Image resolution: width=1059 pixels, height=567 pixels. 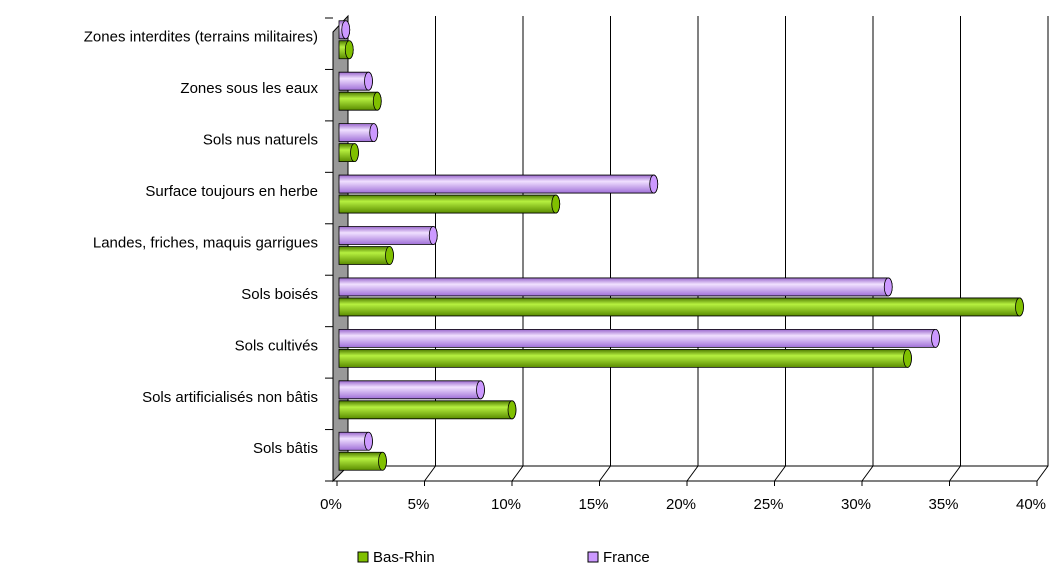 What do you see at coordinates (230, 397) in the screenshot?
I see `y-tick-label: Sols artificialisés non bâtis` at bounding box center [230, 397].